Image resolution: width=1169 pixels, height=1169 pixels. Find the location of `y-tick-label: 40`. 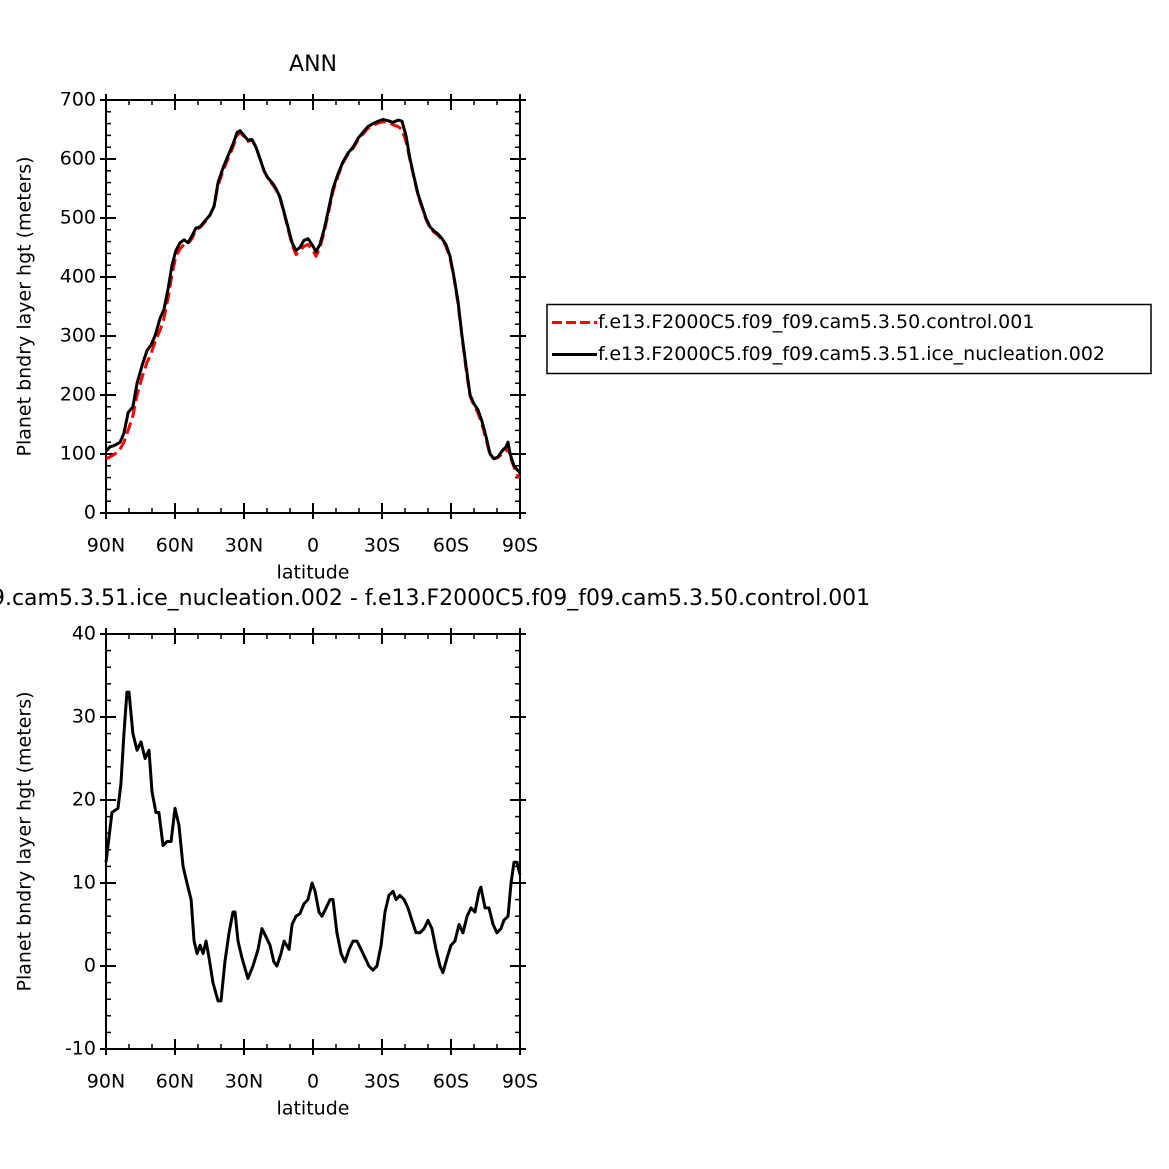

y-tick-label: 40 is located at coordinates (84, 634).